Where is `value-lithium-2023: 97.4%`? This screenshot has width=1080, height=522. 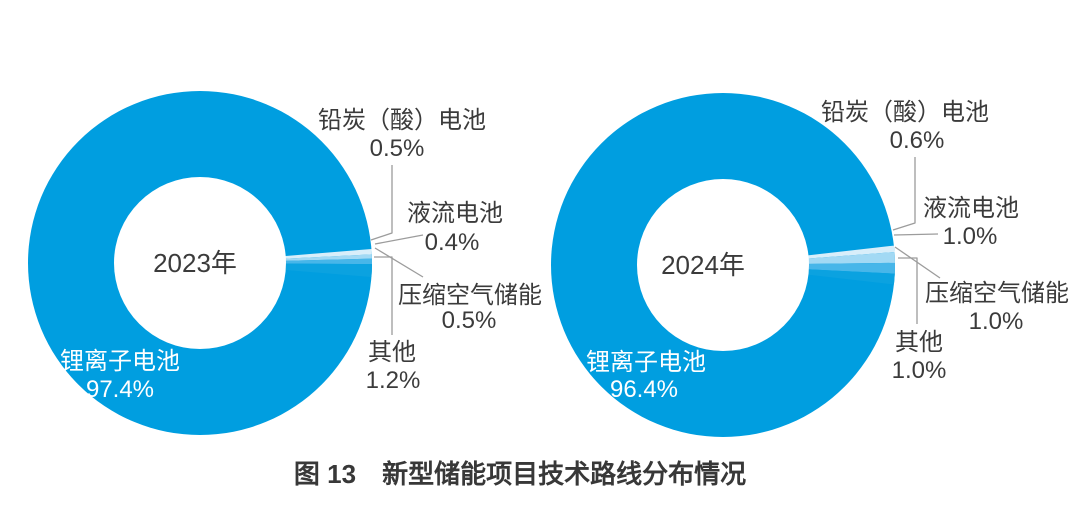 value-lithium-2023: 97.4% is located at coordinates (120, 389).